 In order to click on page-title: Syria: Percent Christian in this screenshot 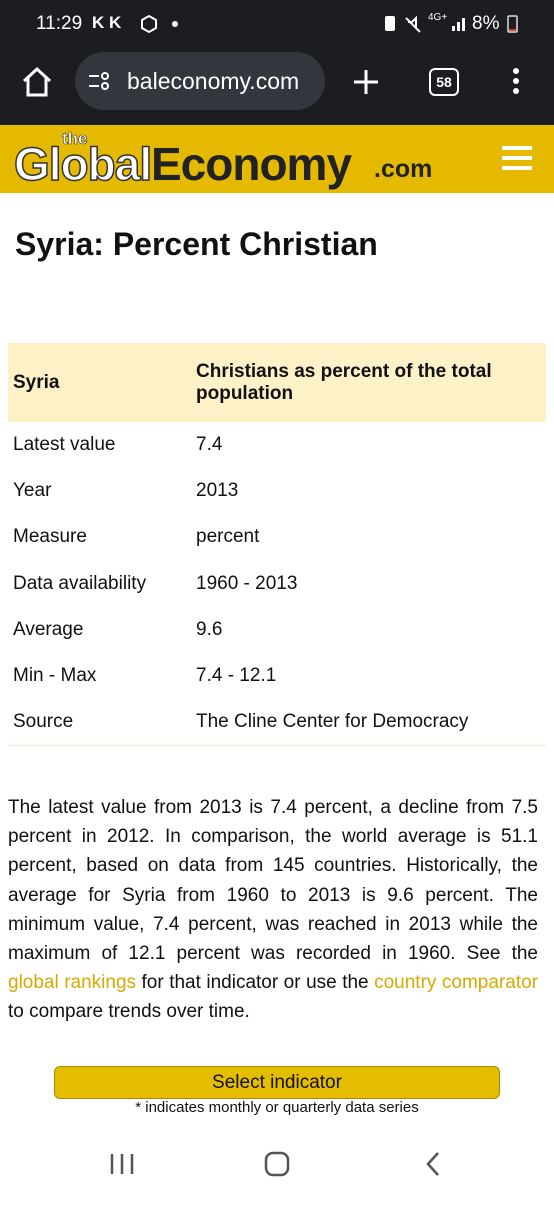, I will do `click(196, 244)`.